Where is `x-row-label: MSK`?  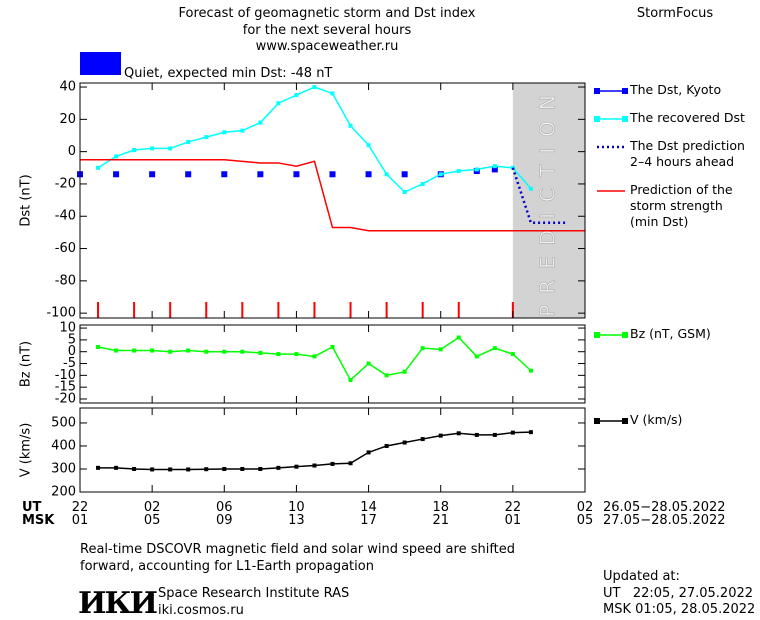
x-row-label: MSK is located at coordinates (38, 520).